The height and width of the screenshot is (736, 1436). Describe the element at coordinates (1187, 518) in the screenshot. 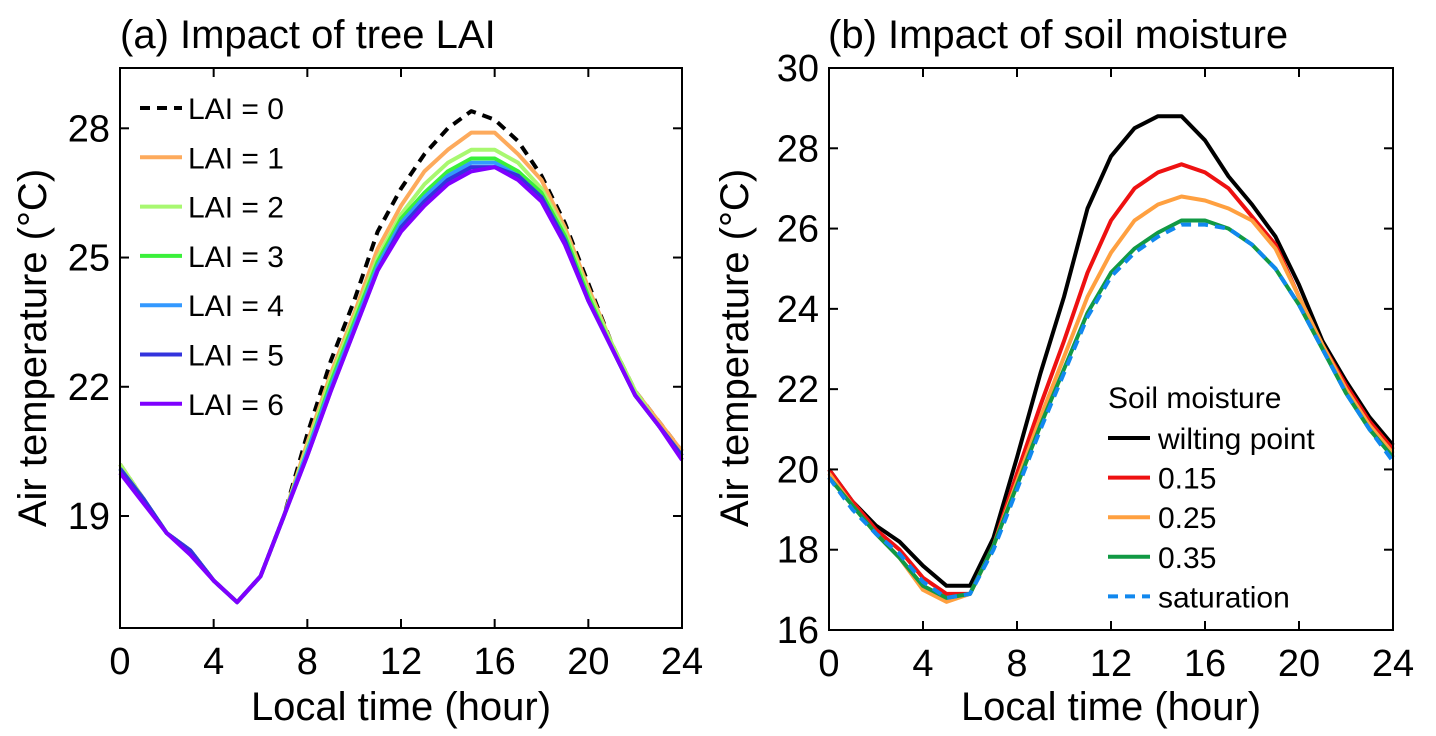

I see `panel-b-legend-label-3: 0.25` at that location.